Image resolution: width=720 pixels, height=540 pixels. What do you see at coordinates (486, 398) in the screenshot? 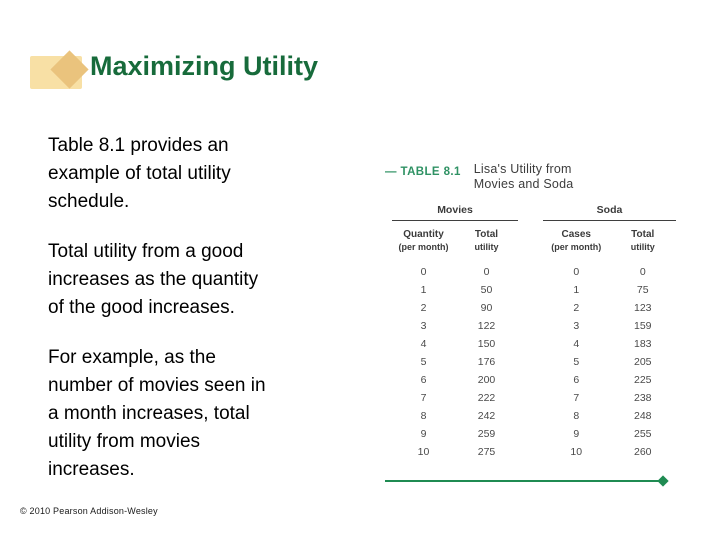
I see `table-cell: 222` at bounding box center [486, 398].